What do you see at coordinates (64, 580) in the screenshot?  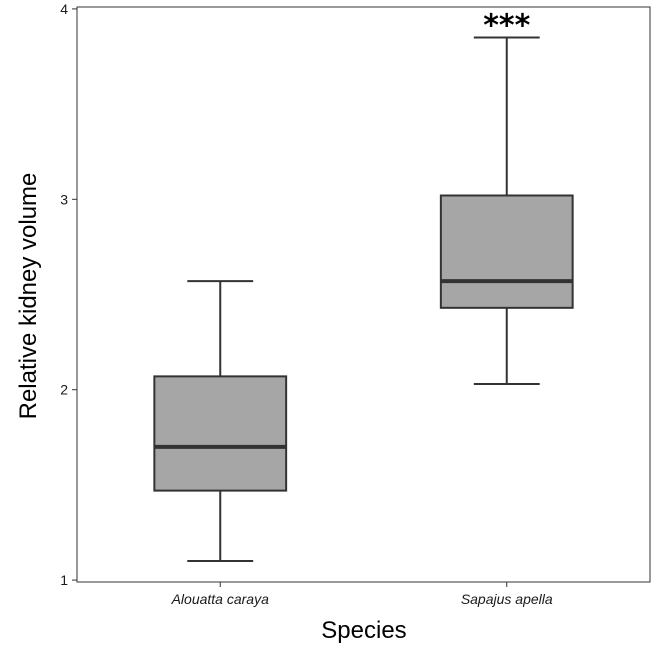 I see `y-tick-label-1: 1` at bounding box center [64, 580].